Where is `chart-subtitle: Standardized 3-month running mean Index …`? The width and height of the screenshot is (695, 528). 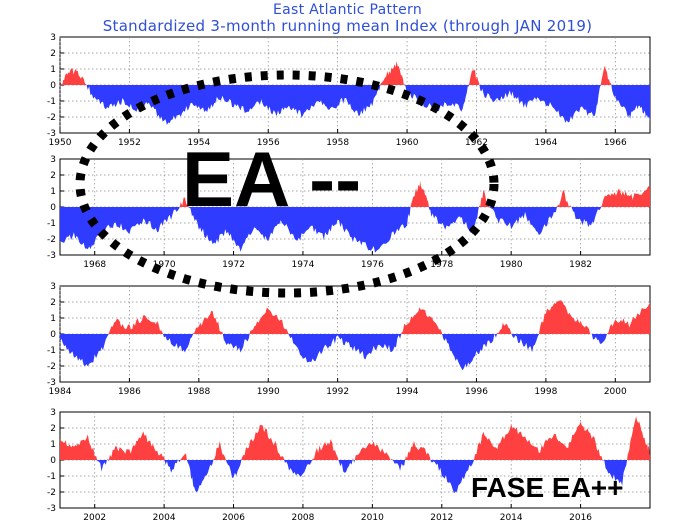 chart-subtitle: Standardized 3-month running mean Index … is located at coordinates (347, 26).